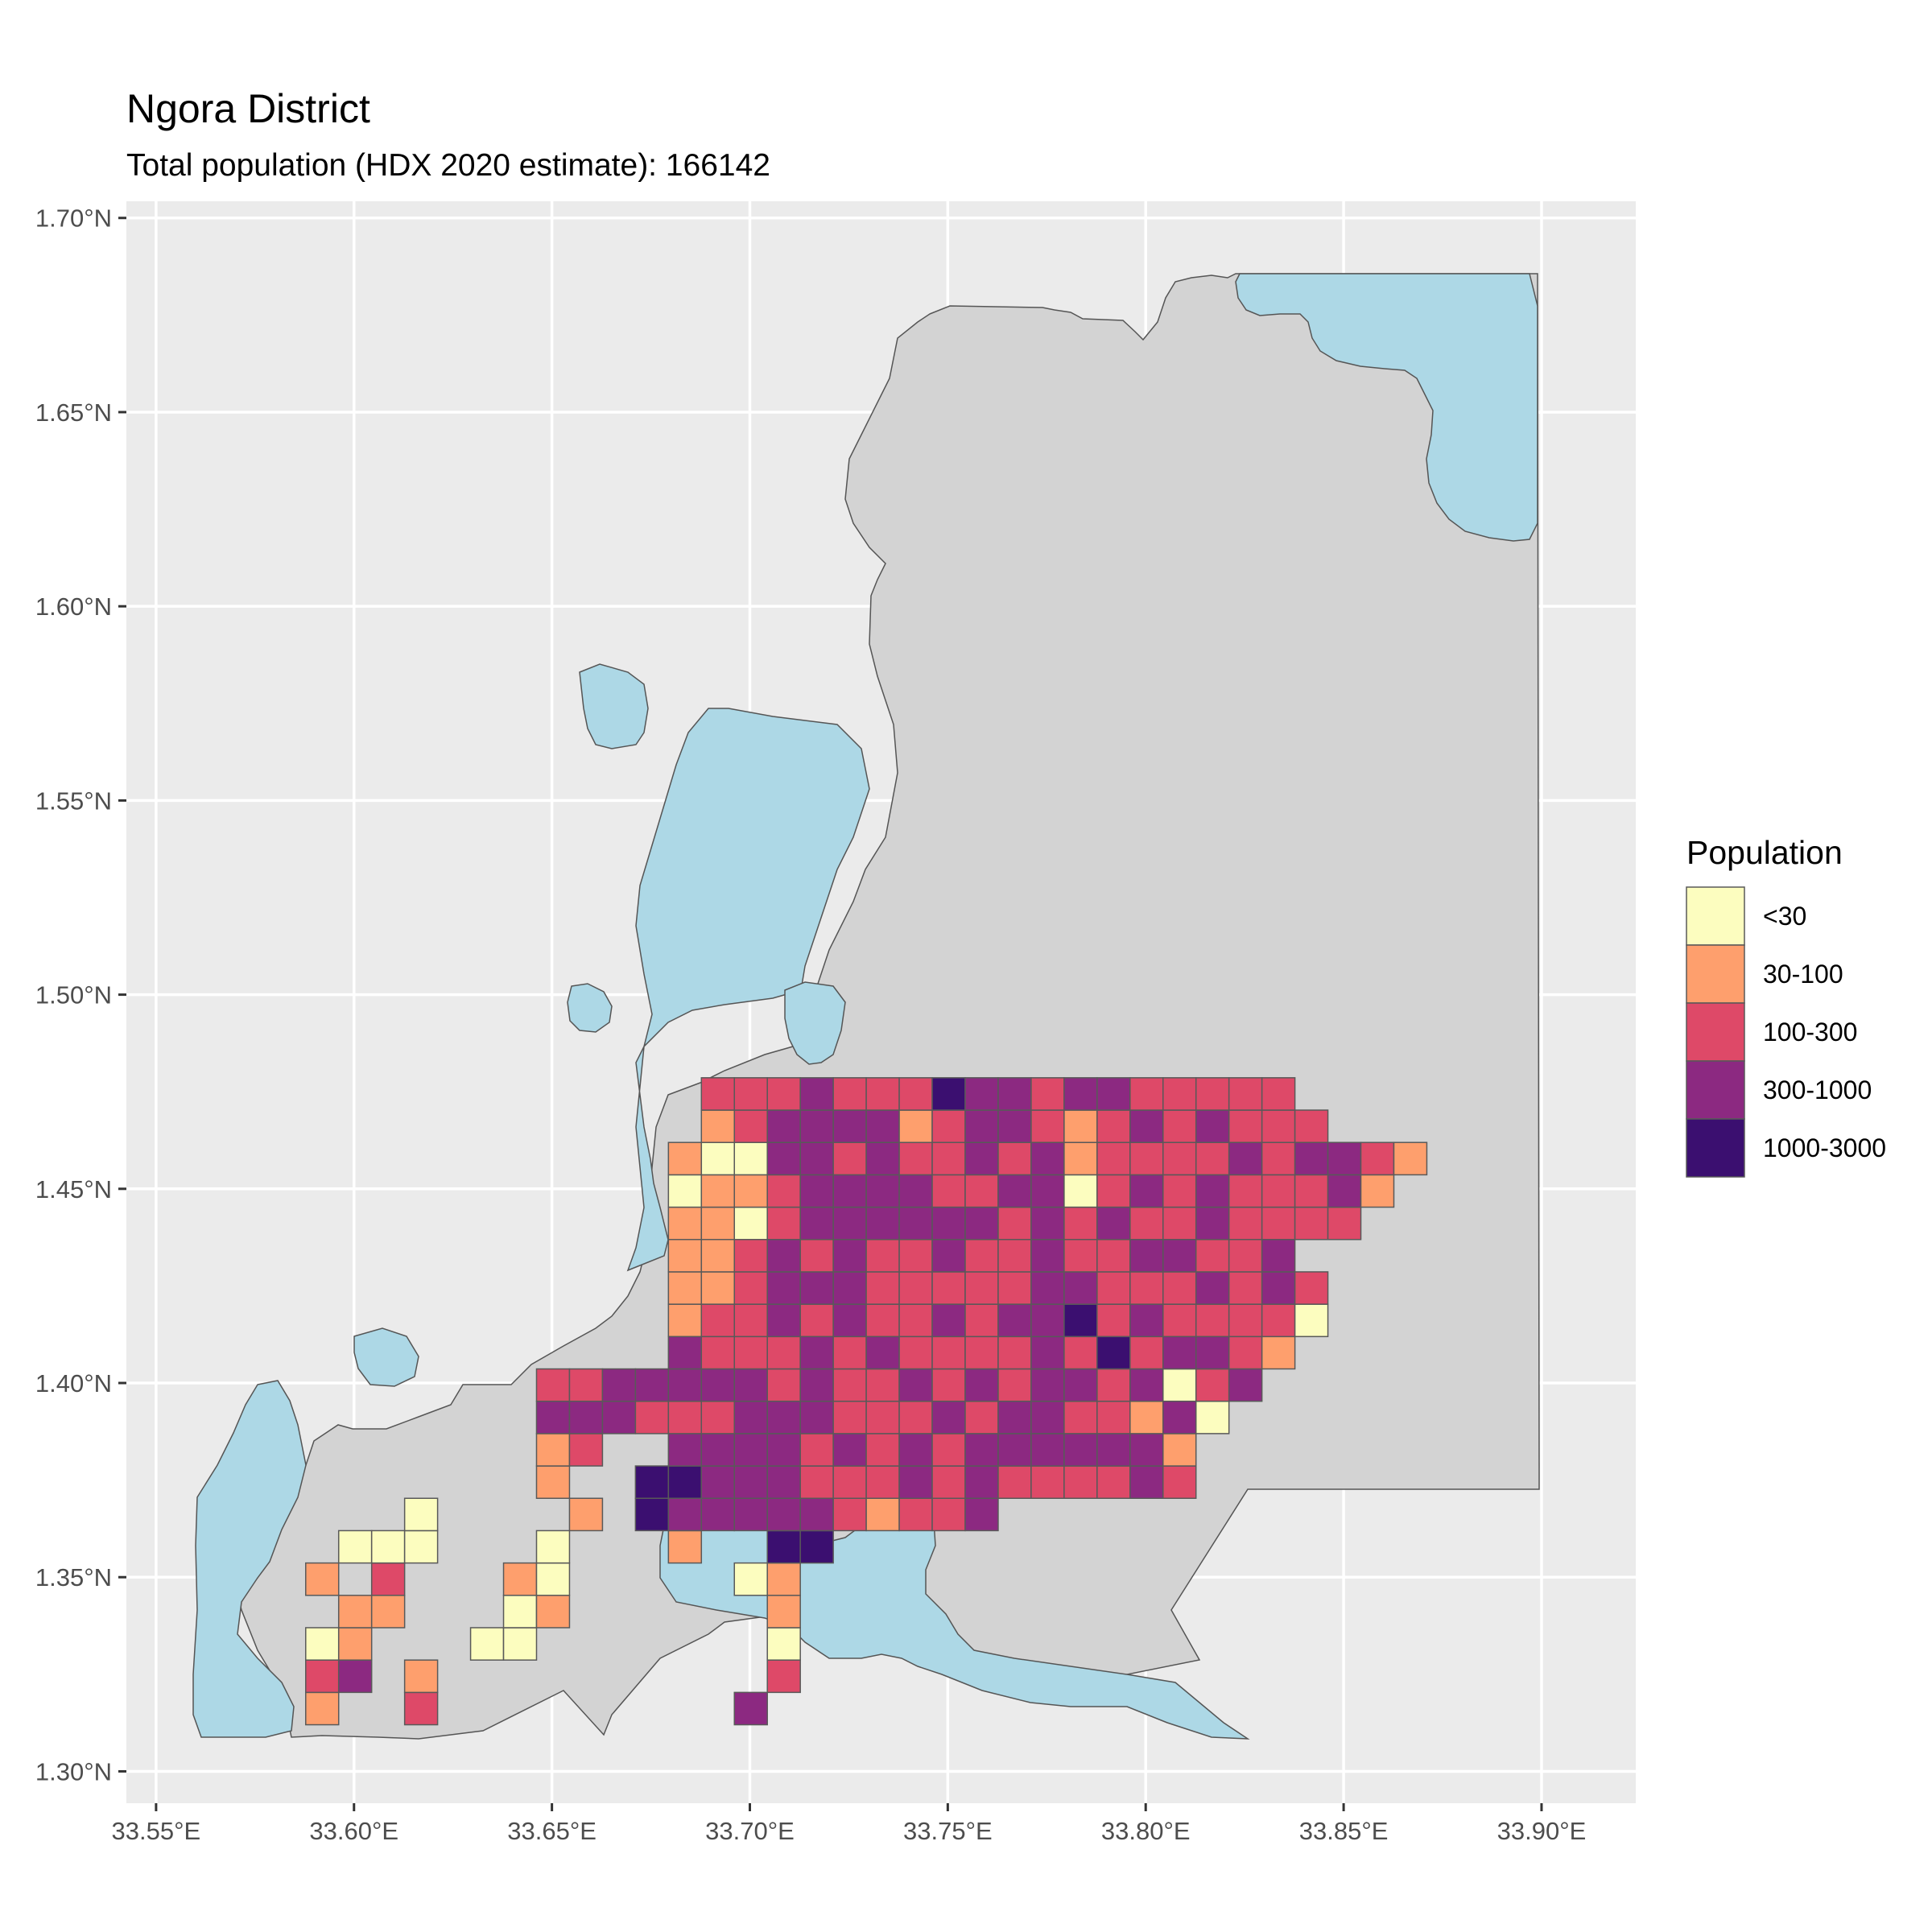  I want to click on x-tick-label: 33.85°E, so click(1344, 1831).